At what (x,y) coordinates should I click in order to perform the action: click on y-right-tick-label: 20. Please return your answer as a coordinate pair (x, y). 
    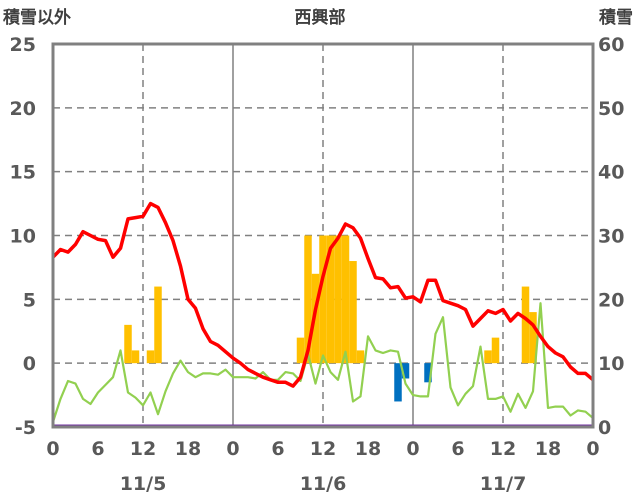
    Looking at the image, I should click on (611, 300).